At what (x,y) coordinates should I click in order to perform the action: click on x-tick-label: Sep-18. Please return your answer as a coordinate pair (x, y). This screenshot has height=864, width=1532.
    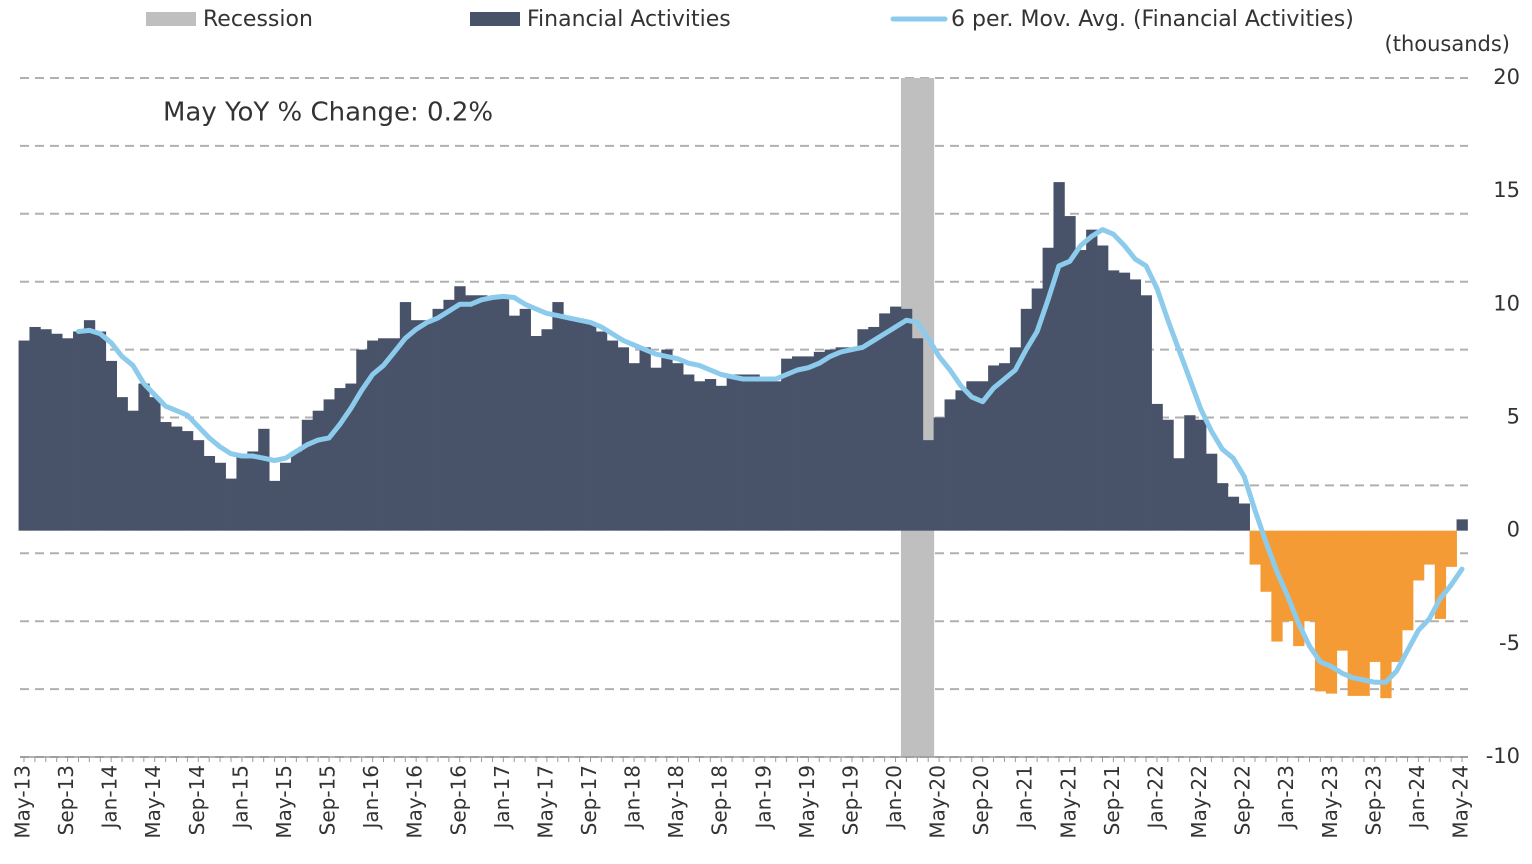
    Looking at the image, I should click on (720, 800).